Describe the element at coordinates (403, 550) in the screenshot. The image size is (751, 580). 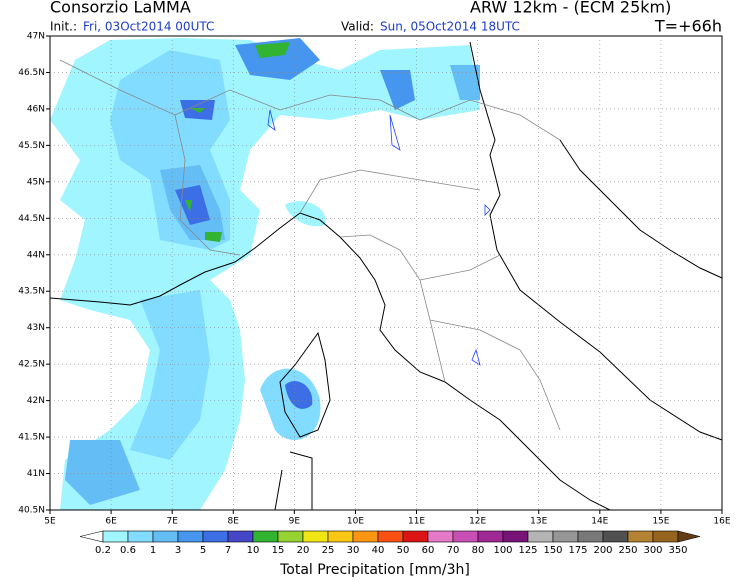
I see `colorbar-label: 50` at that location.